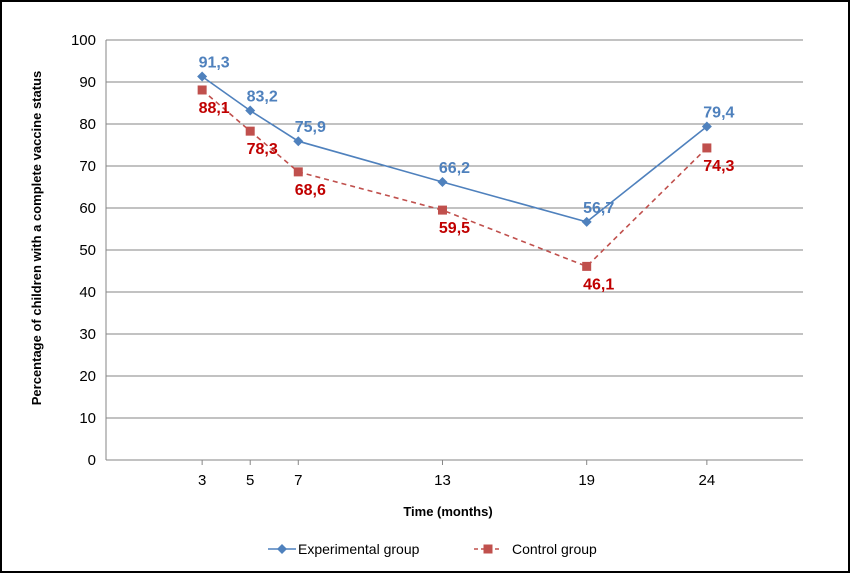  Describe the element at coordinates (359, 549) in the screenshot. I see `legend-label-0: Experimental group` at that location.